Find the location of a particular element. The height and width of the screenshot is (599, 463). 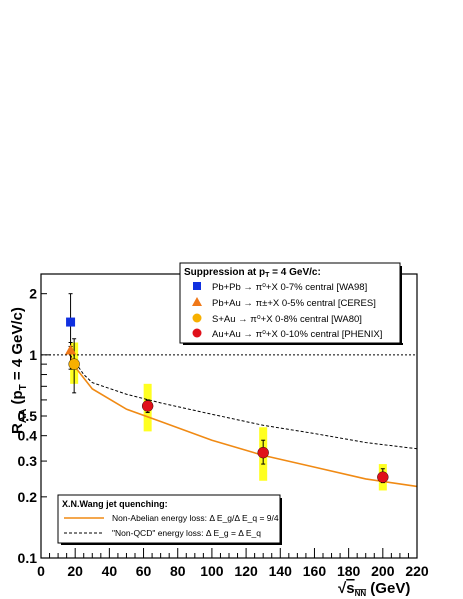

x-tick-label: 160 is located at coordinates (315, 571).